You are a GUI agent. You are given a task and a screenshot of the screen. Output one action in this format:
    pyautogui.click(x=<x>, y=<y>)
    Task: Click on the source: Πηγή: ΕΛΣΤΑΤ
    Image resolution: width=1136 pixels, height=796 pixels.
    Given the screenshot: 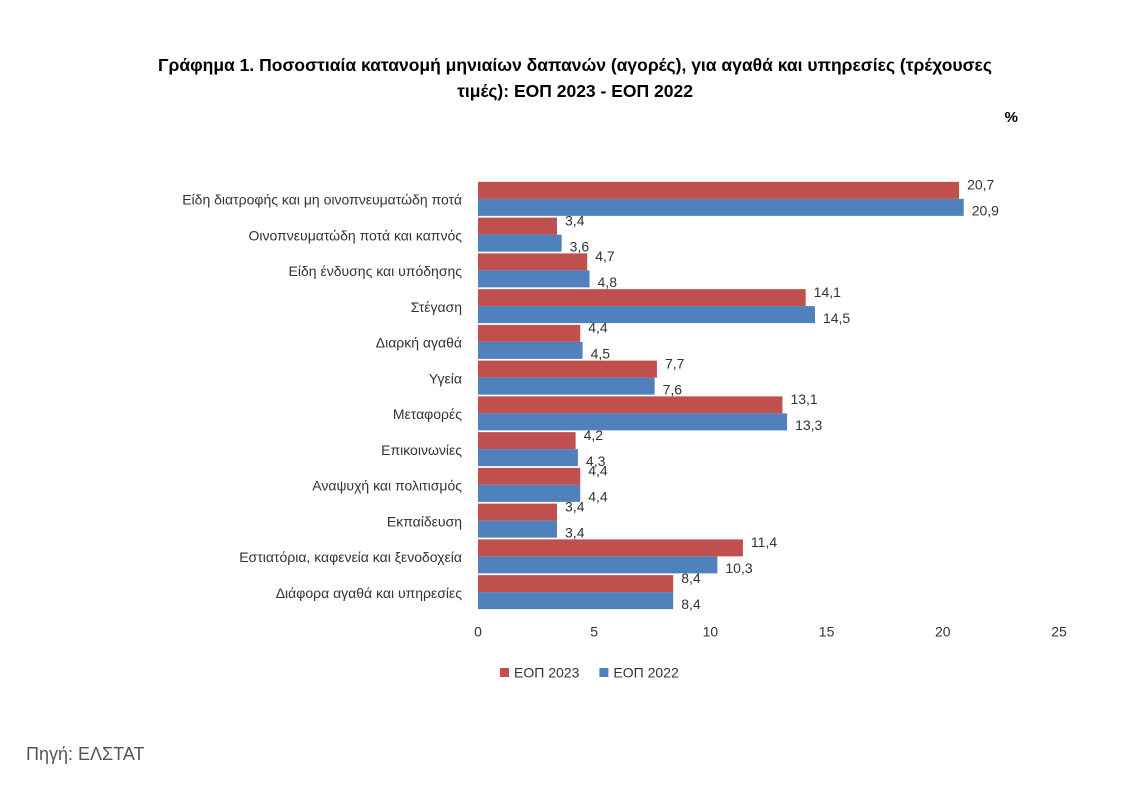 What is the action you would take?
    pyautogui.click(x=85, y=754)
    